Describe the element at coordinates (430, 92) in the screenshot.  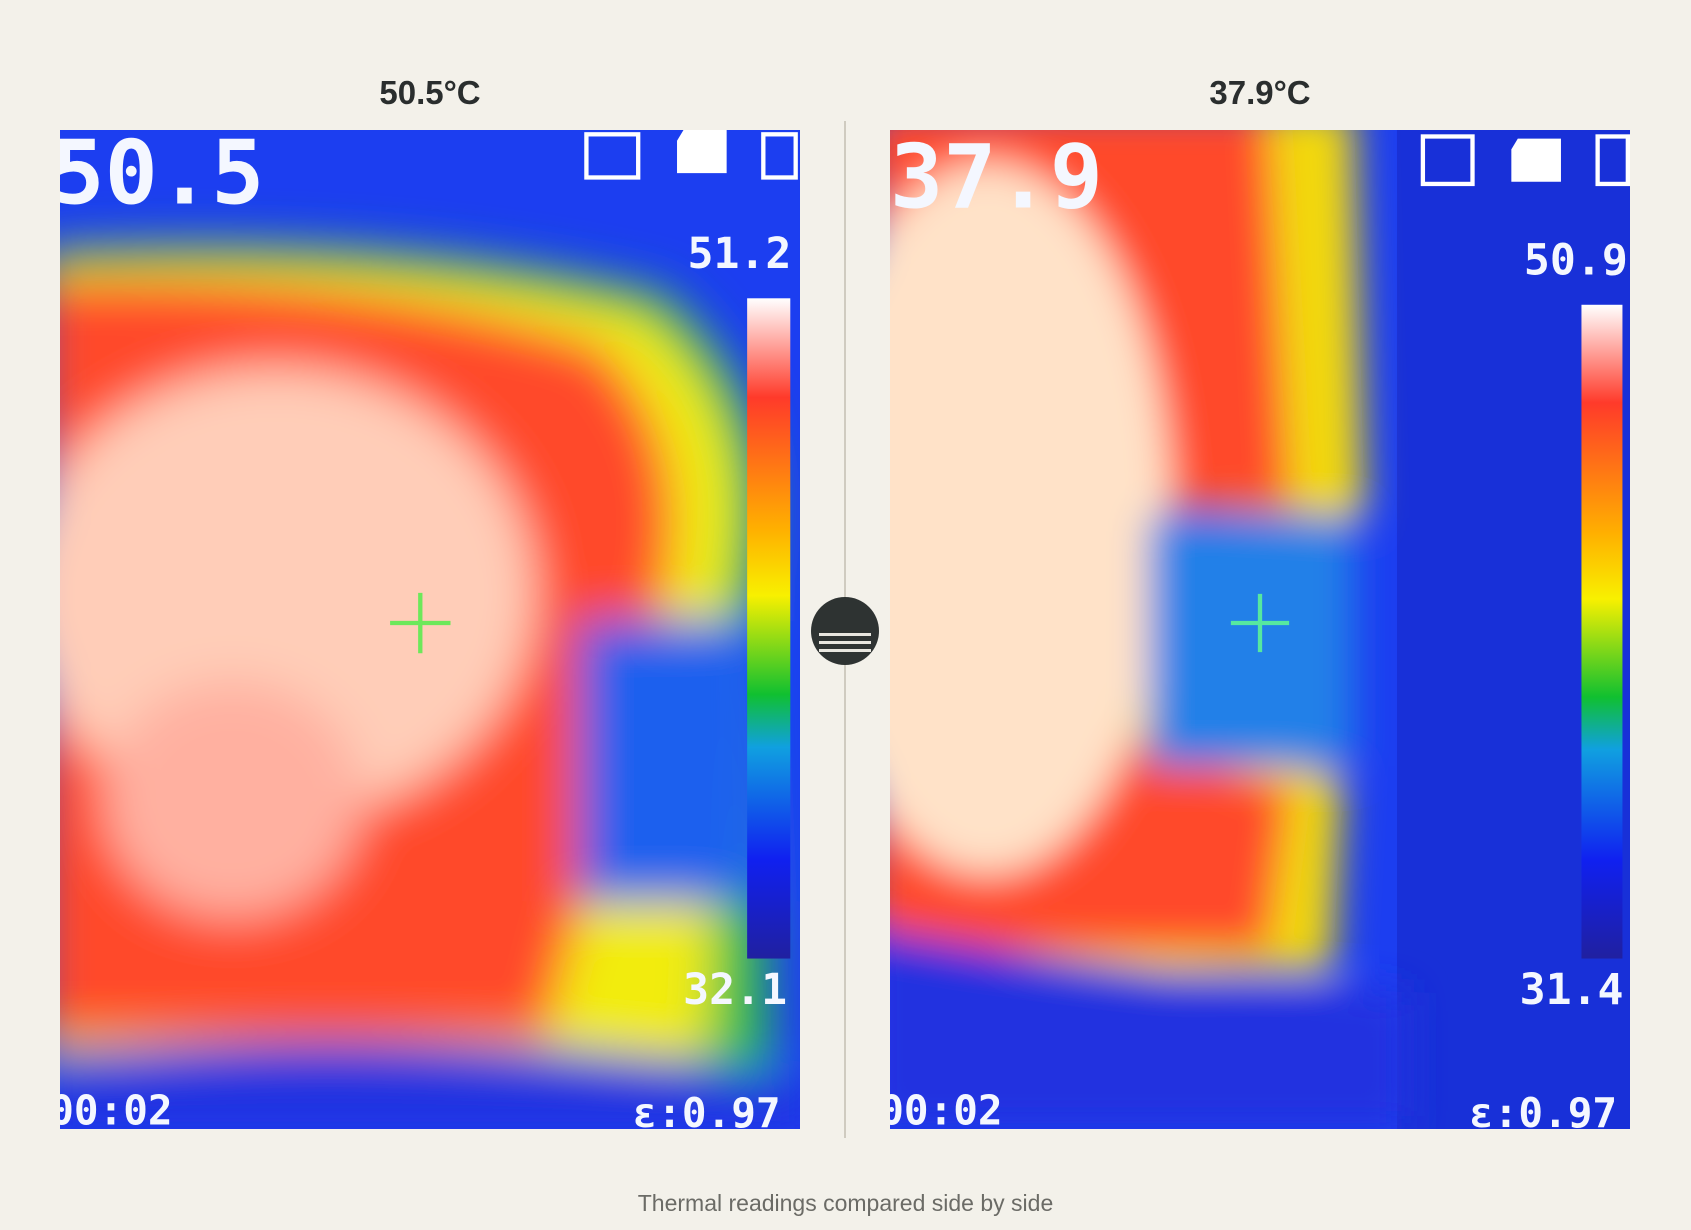
I see `panel-title: 50.5°C` at that location.